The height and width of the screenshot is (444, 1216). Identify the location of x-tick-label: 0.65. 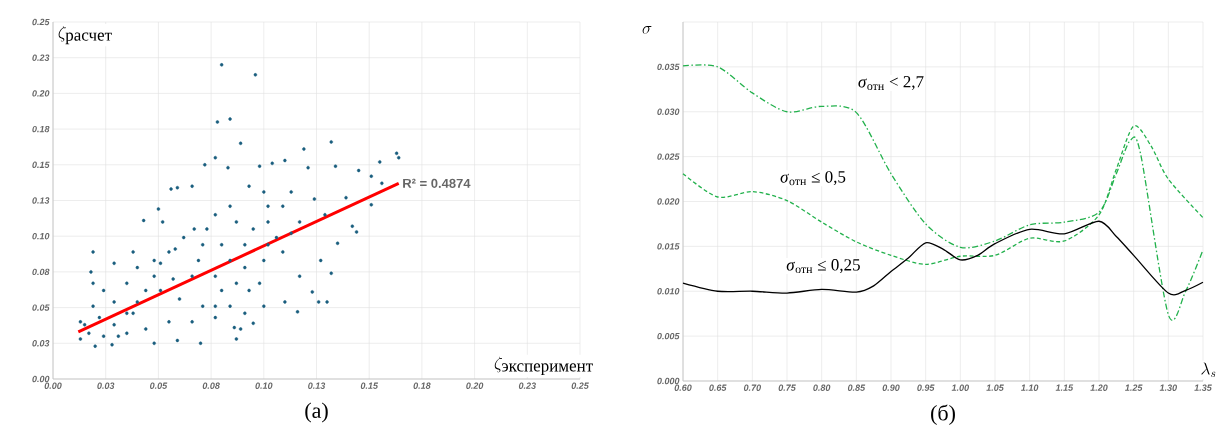
(718, 387).